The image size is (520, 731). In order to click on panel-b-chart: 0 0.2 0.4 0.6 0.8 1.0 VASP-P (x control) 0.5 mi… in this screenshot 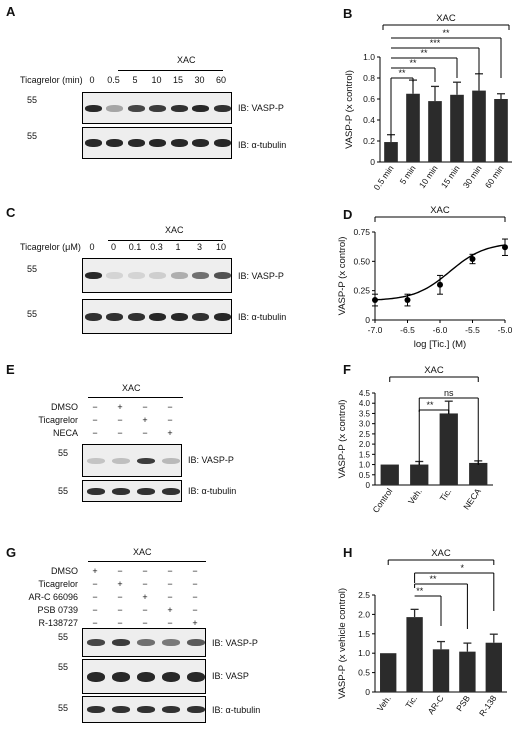, I will do `click(428, 102)`.